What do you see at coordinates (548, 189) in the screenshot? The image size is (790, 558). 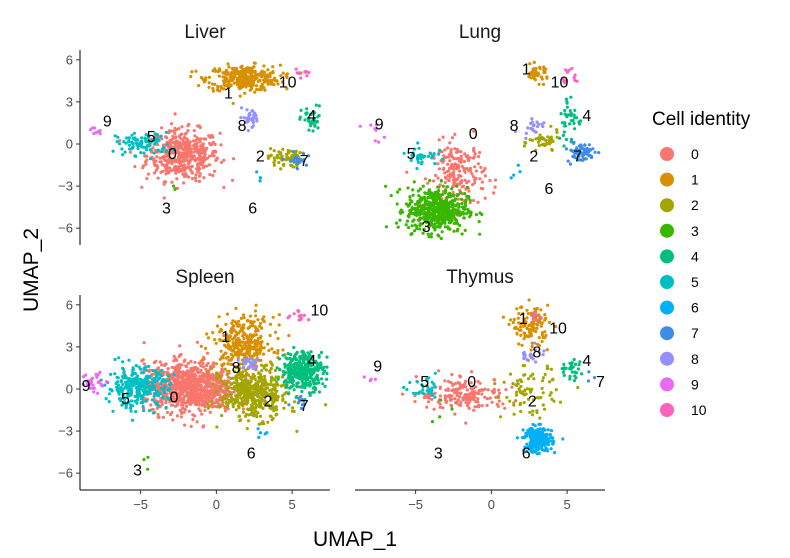 I see `cluster-label-6: 6` at bounding box center [548, 189].